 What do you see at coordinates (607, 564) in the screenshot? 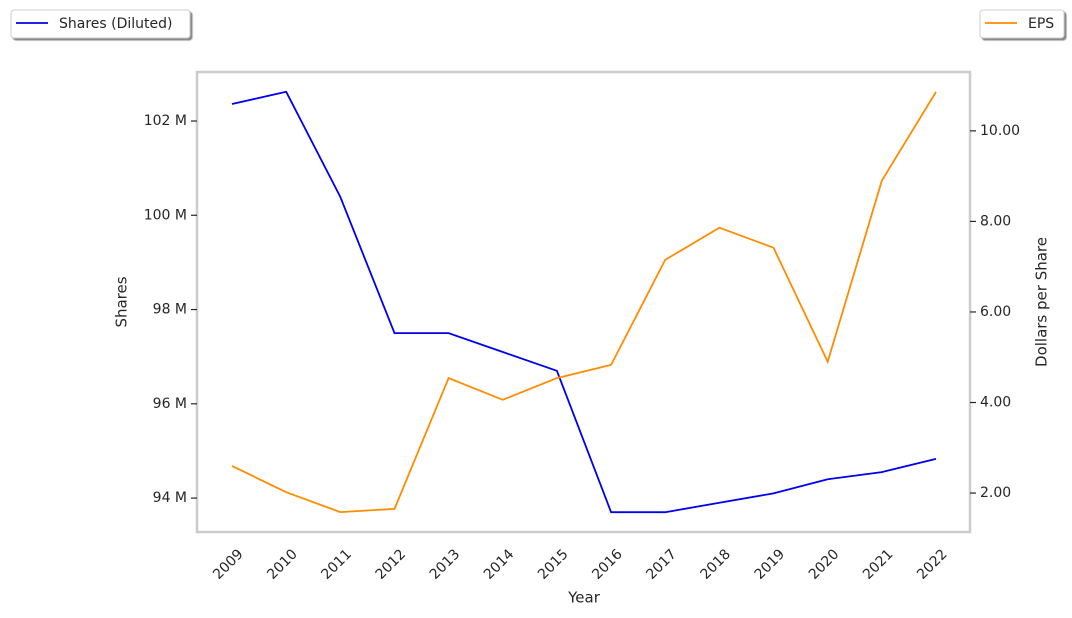
I see `x-tick-label: 2016` at bounding box center [607, 564].